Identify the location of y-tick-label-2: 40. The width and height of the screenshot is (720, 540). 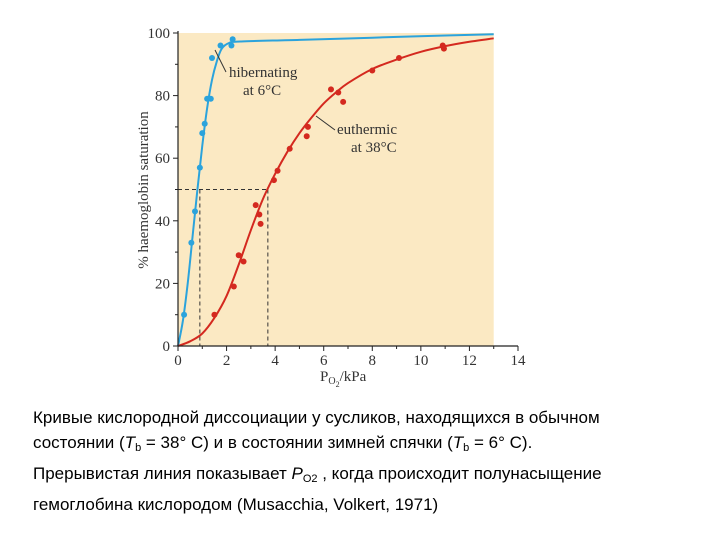
(162, 222).